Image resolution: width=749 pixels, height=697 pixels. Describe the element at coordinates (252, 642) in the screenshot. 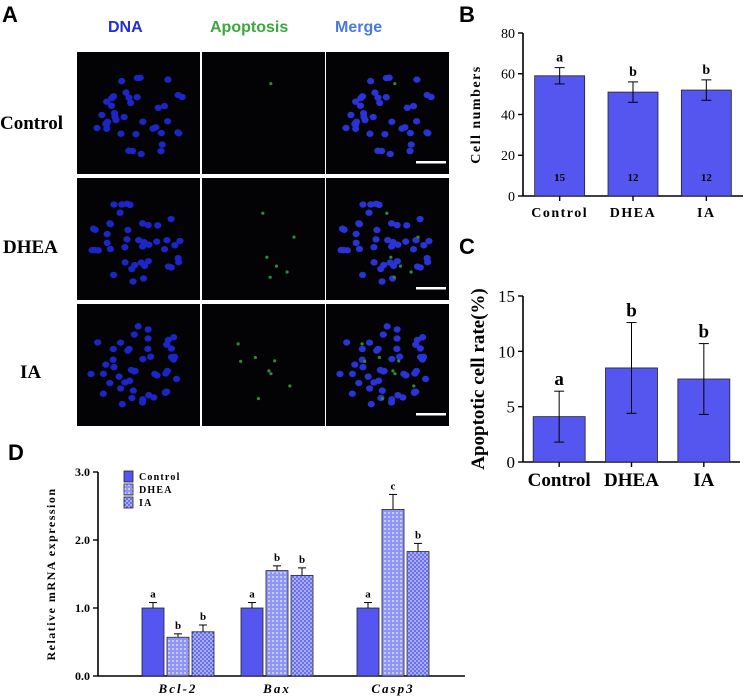

I see `bar-control-bax` at that location.